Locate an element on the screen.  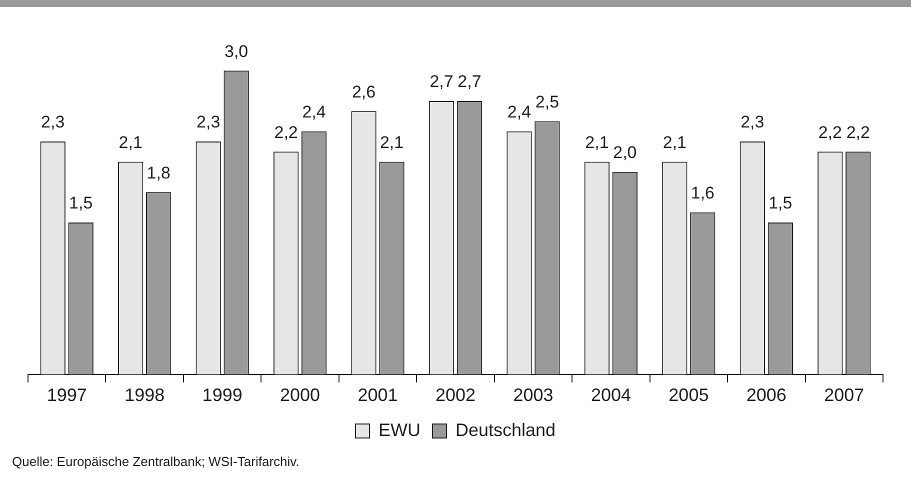
x-tick-label: 2001 is located at coordinates (378, 395).